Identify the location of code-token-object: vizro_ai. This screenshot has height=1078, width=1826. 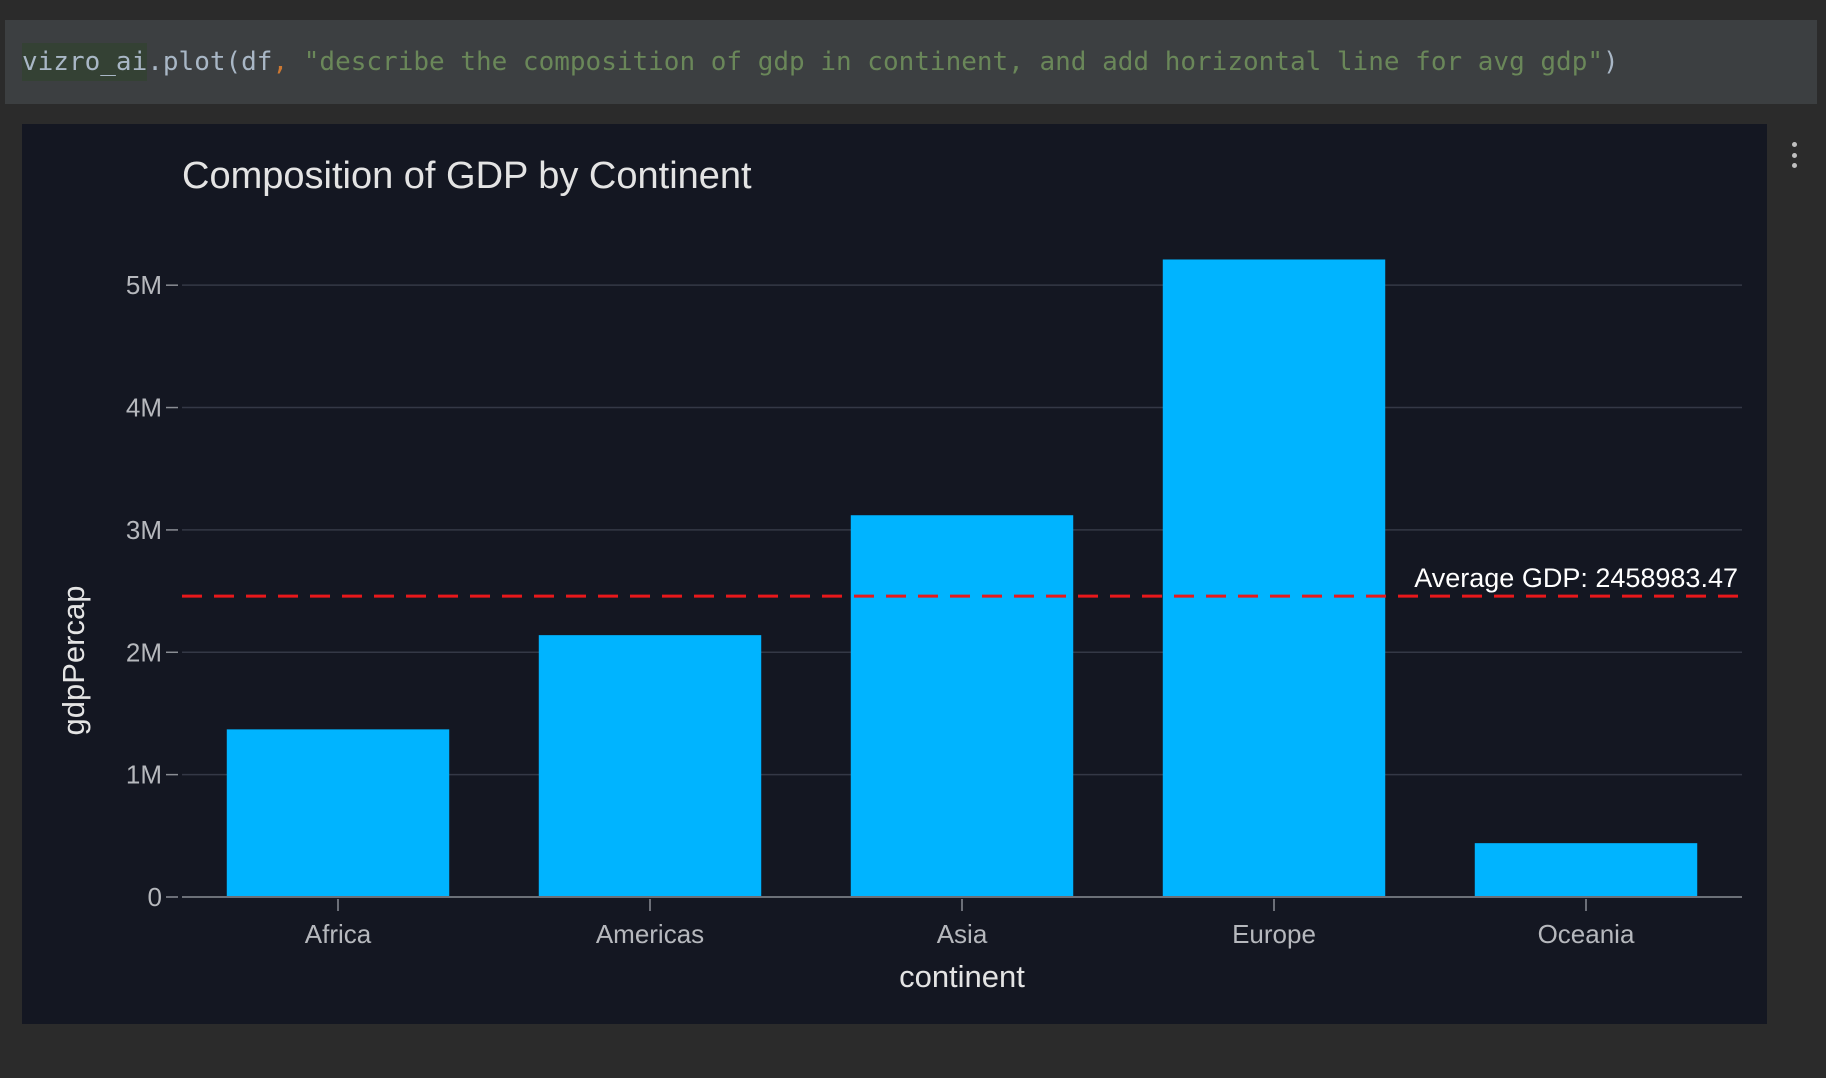
(85, 62).